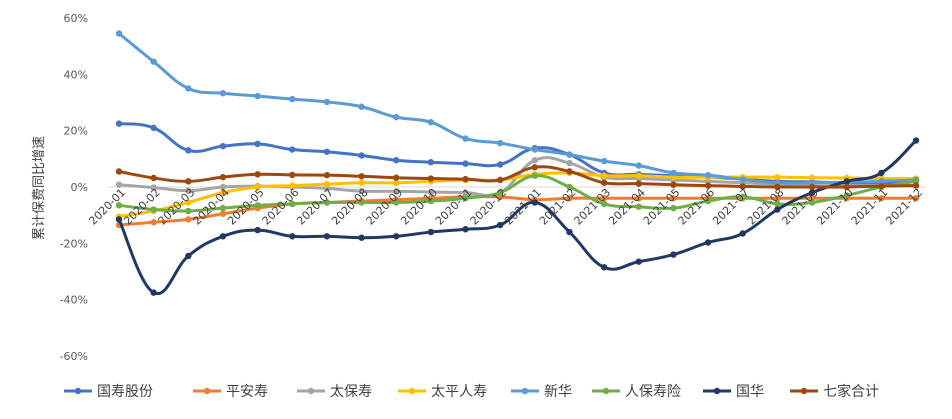 The width and height of the screenshot is (952, 419). What do you see at coordinates (733, 392) in the screenshot?
I see `legend-item: 国华` at bounding box center [733, 392].